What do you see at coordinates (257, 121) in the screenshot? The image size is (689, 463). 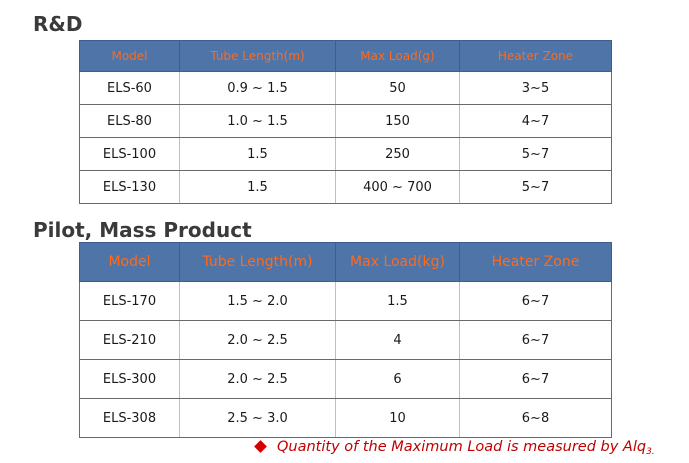 I see `cell-tube-length: 1.0 ~ 1.5` at bounding box center [257, 121].